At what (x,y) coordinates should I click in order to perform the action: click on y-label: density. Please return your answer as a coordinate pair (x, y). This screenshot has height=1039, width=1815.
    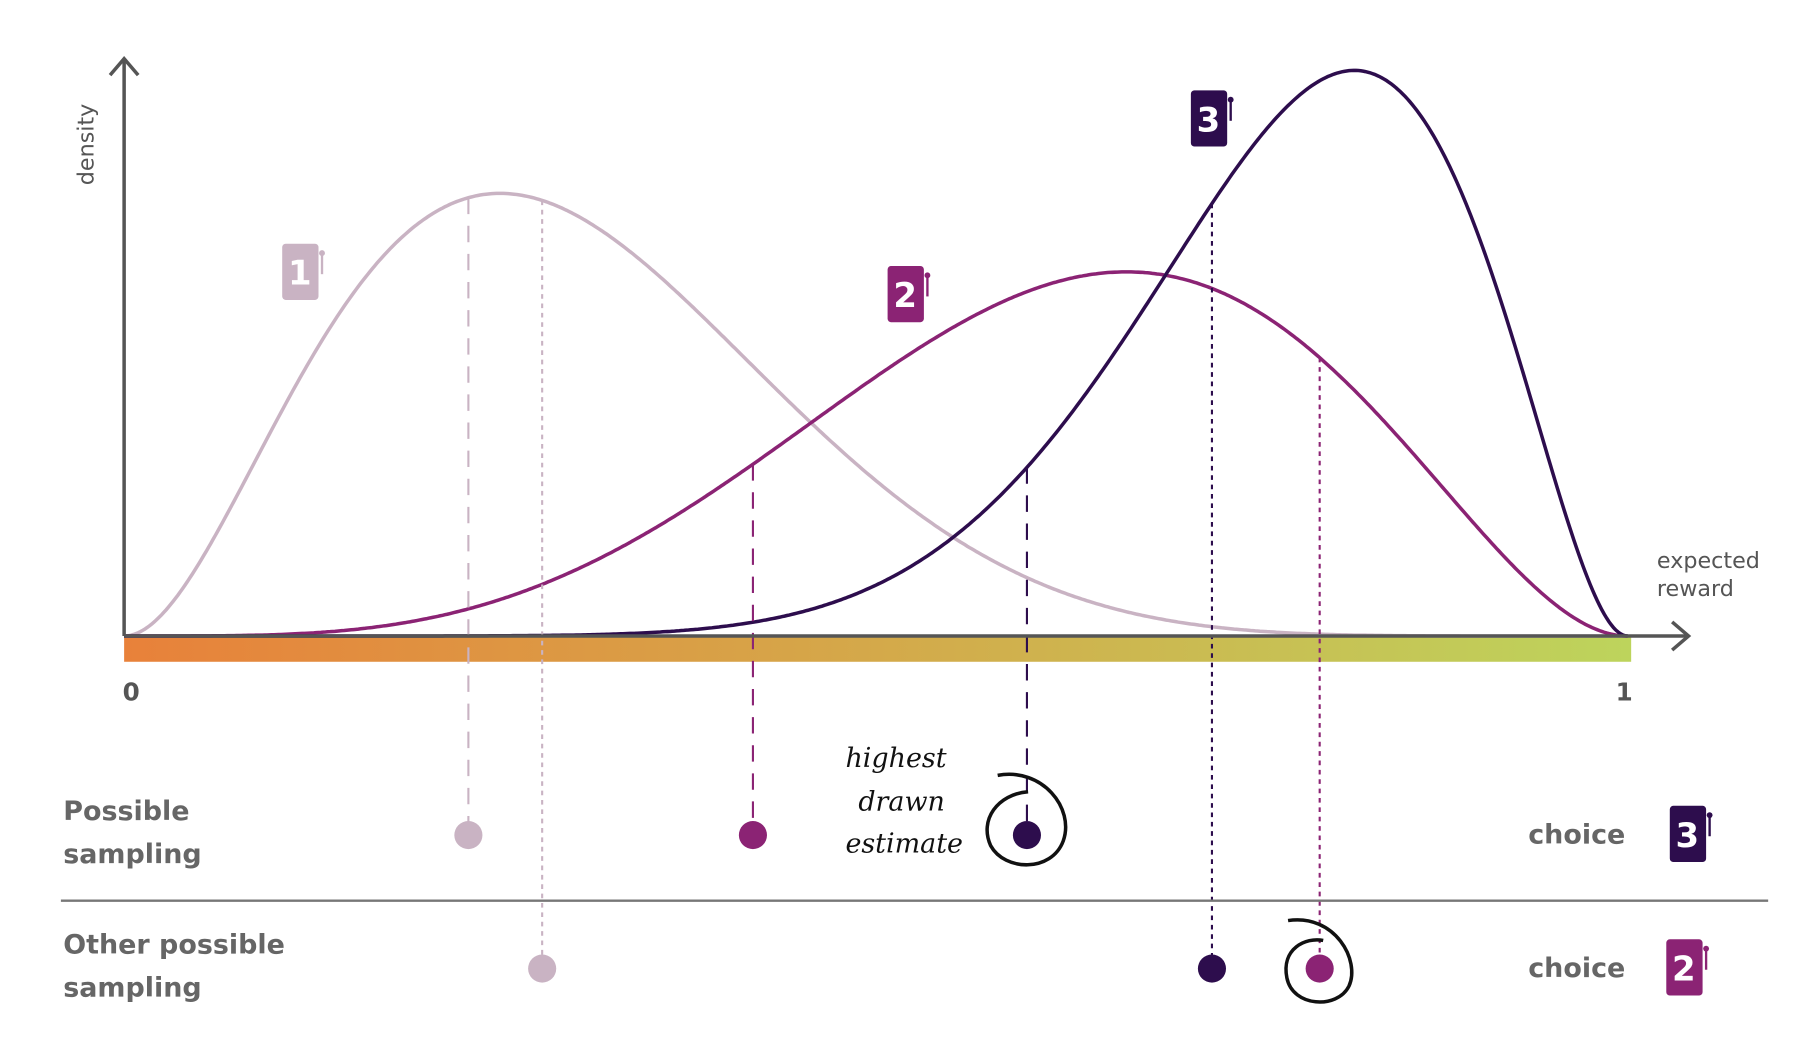
    Looking at the image, I should click on (87, 145).